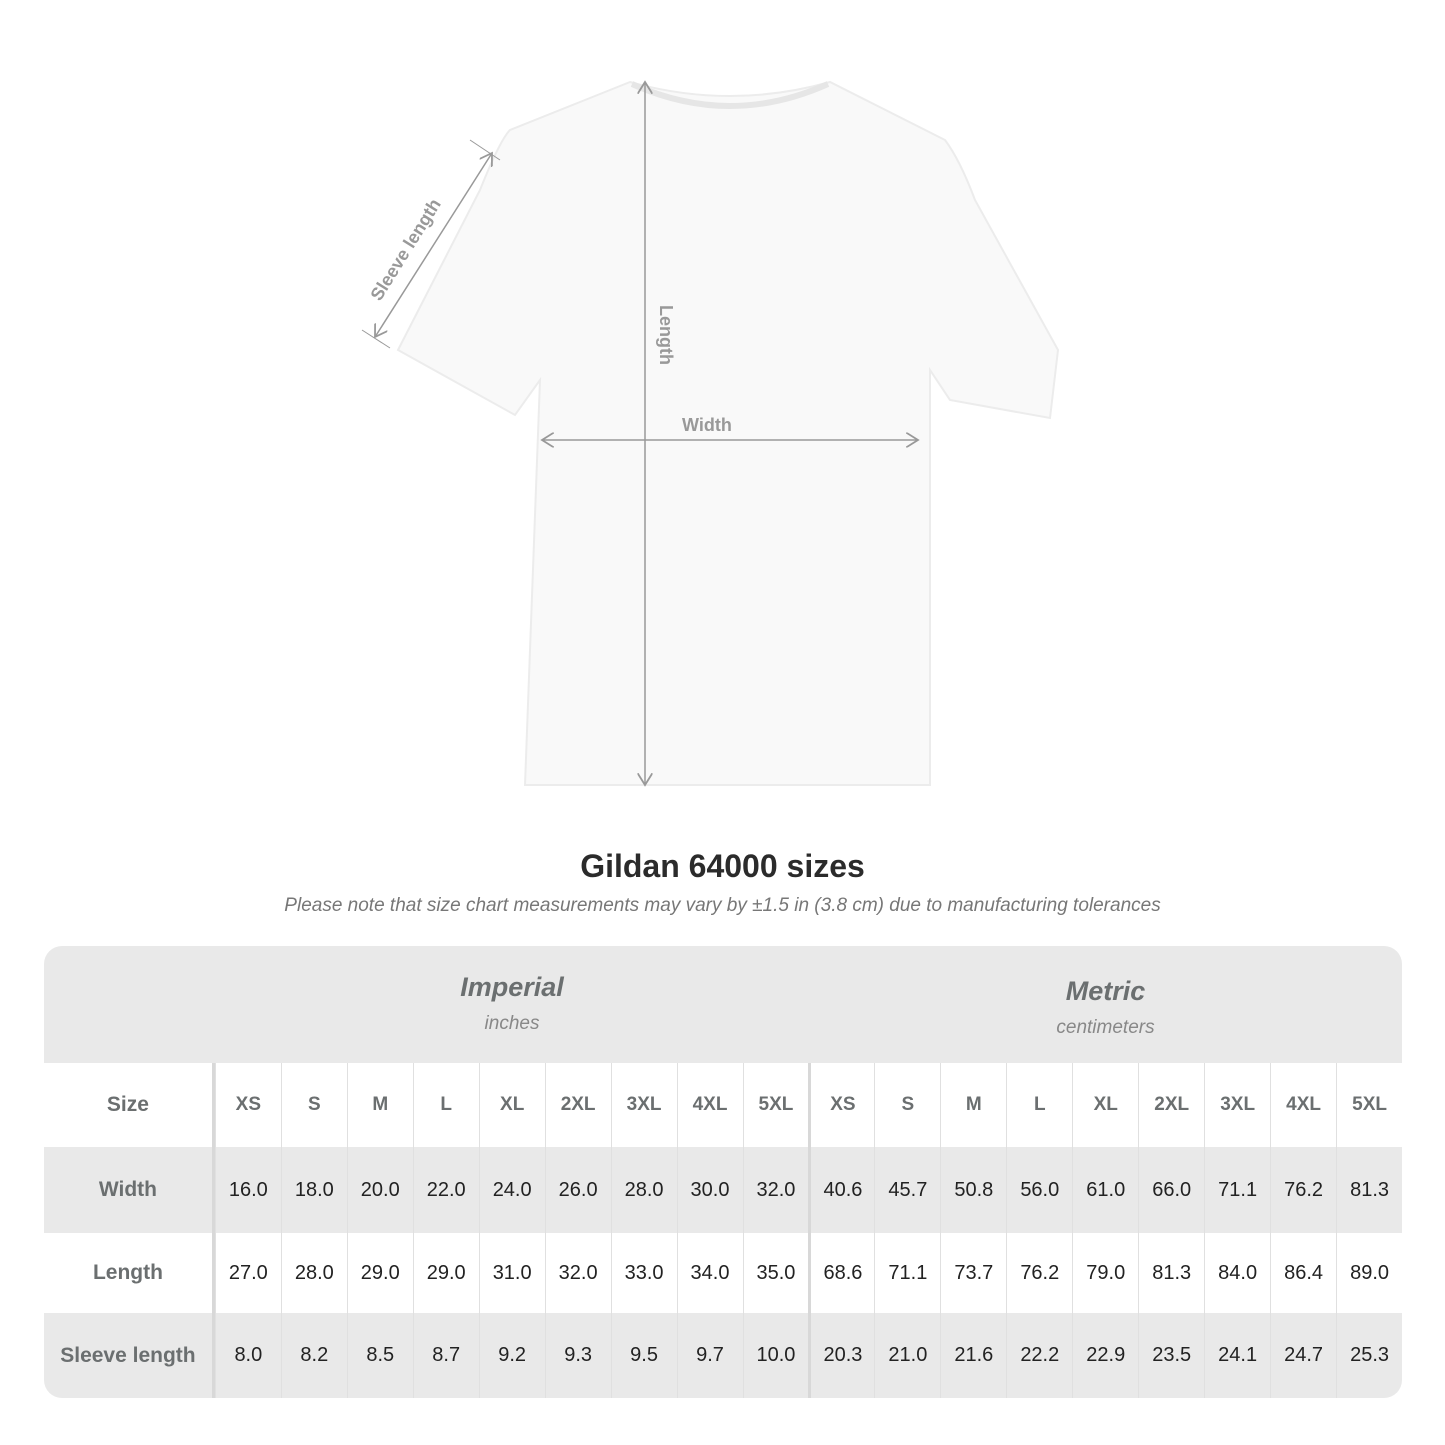  Describe the element at coordinates (129, 1105) in the screenshot. I see `row-label: Size` at that location.